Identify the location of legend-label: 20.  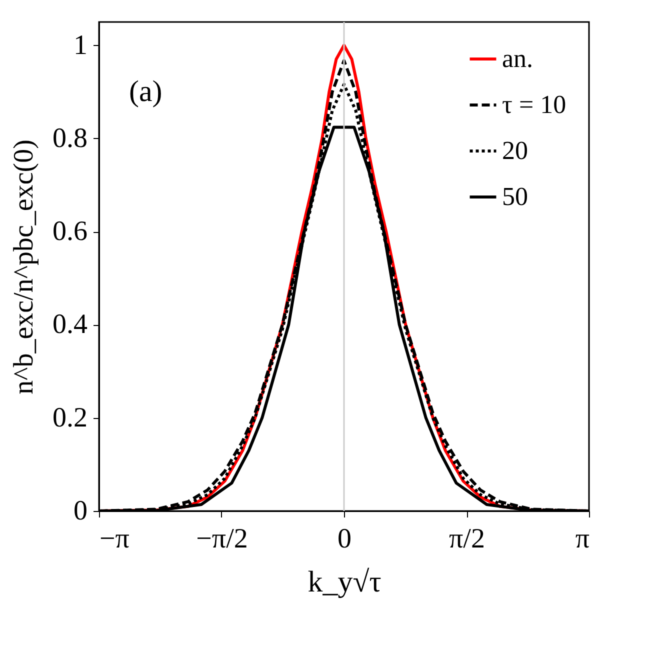
(515, 150).